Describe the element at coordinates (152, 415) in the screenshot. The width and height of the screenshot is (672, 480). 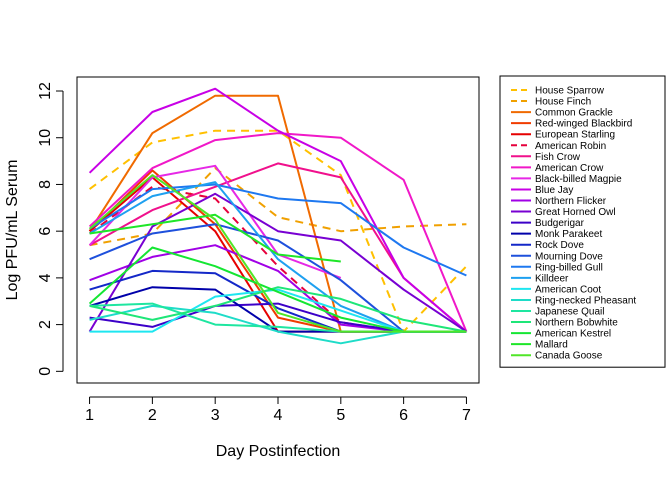
I see `x-tick-label: 2` at that location.